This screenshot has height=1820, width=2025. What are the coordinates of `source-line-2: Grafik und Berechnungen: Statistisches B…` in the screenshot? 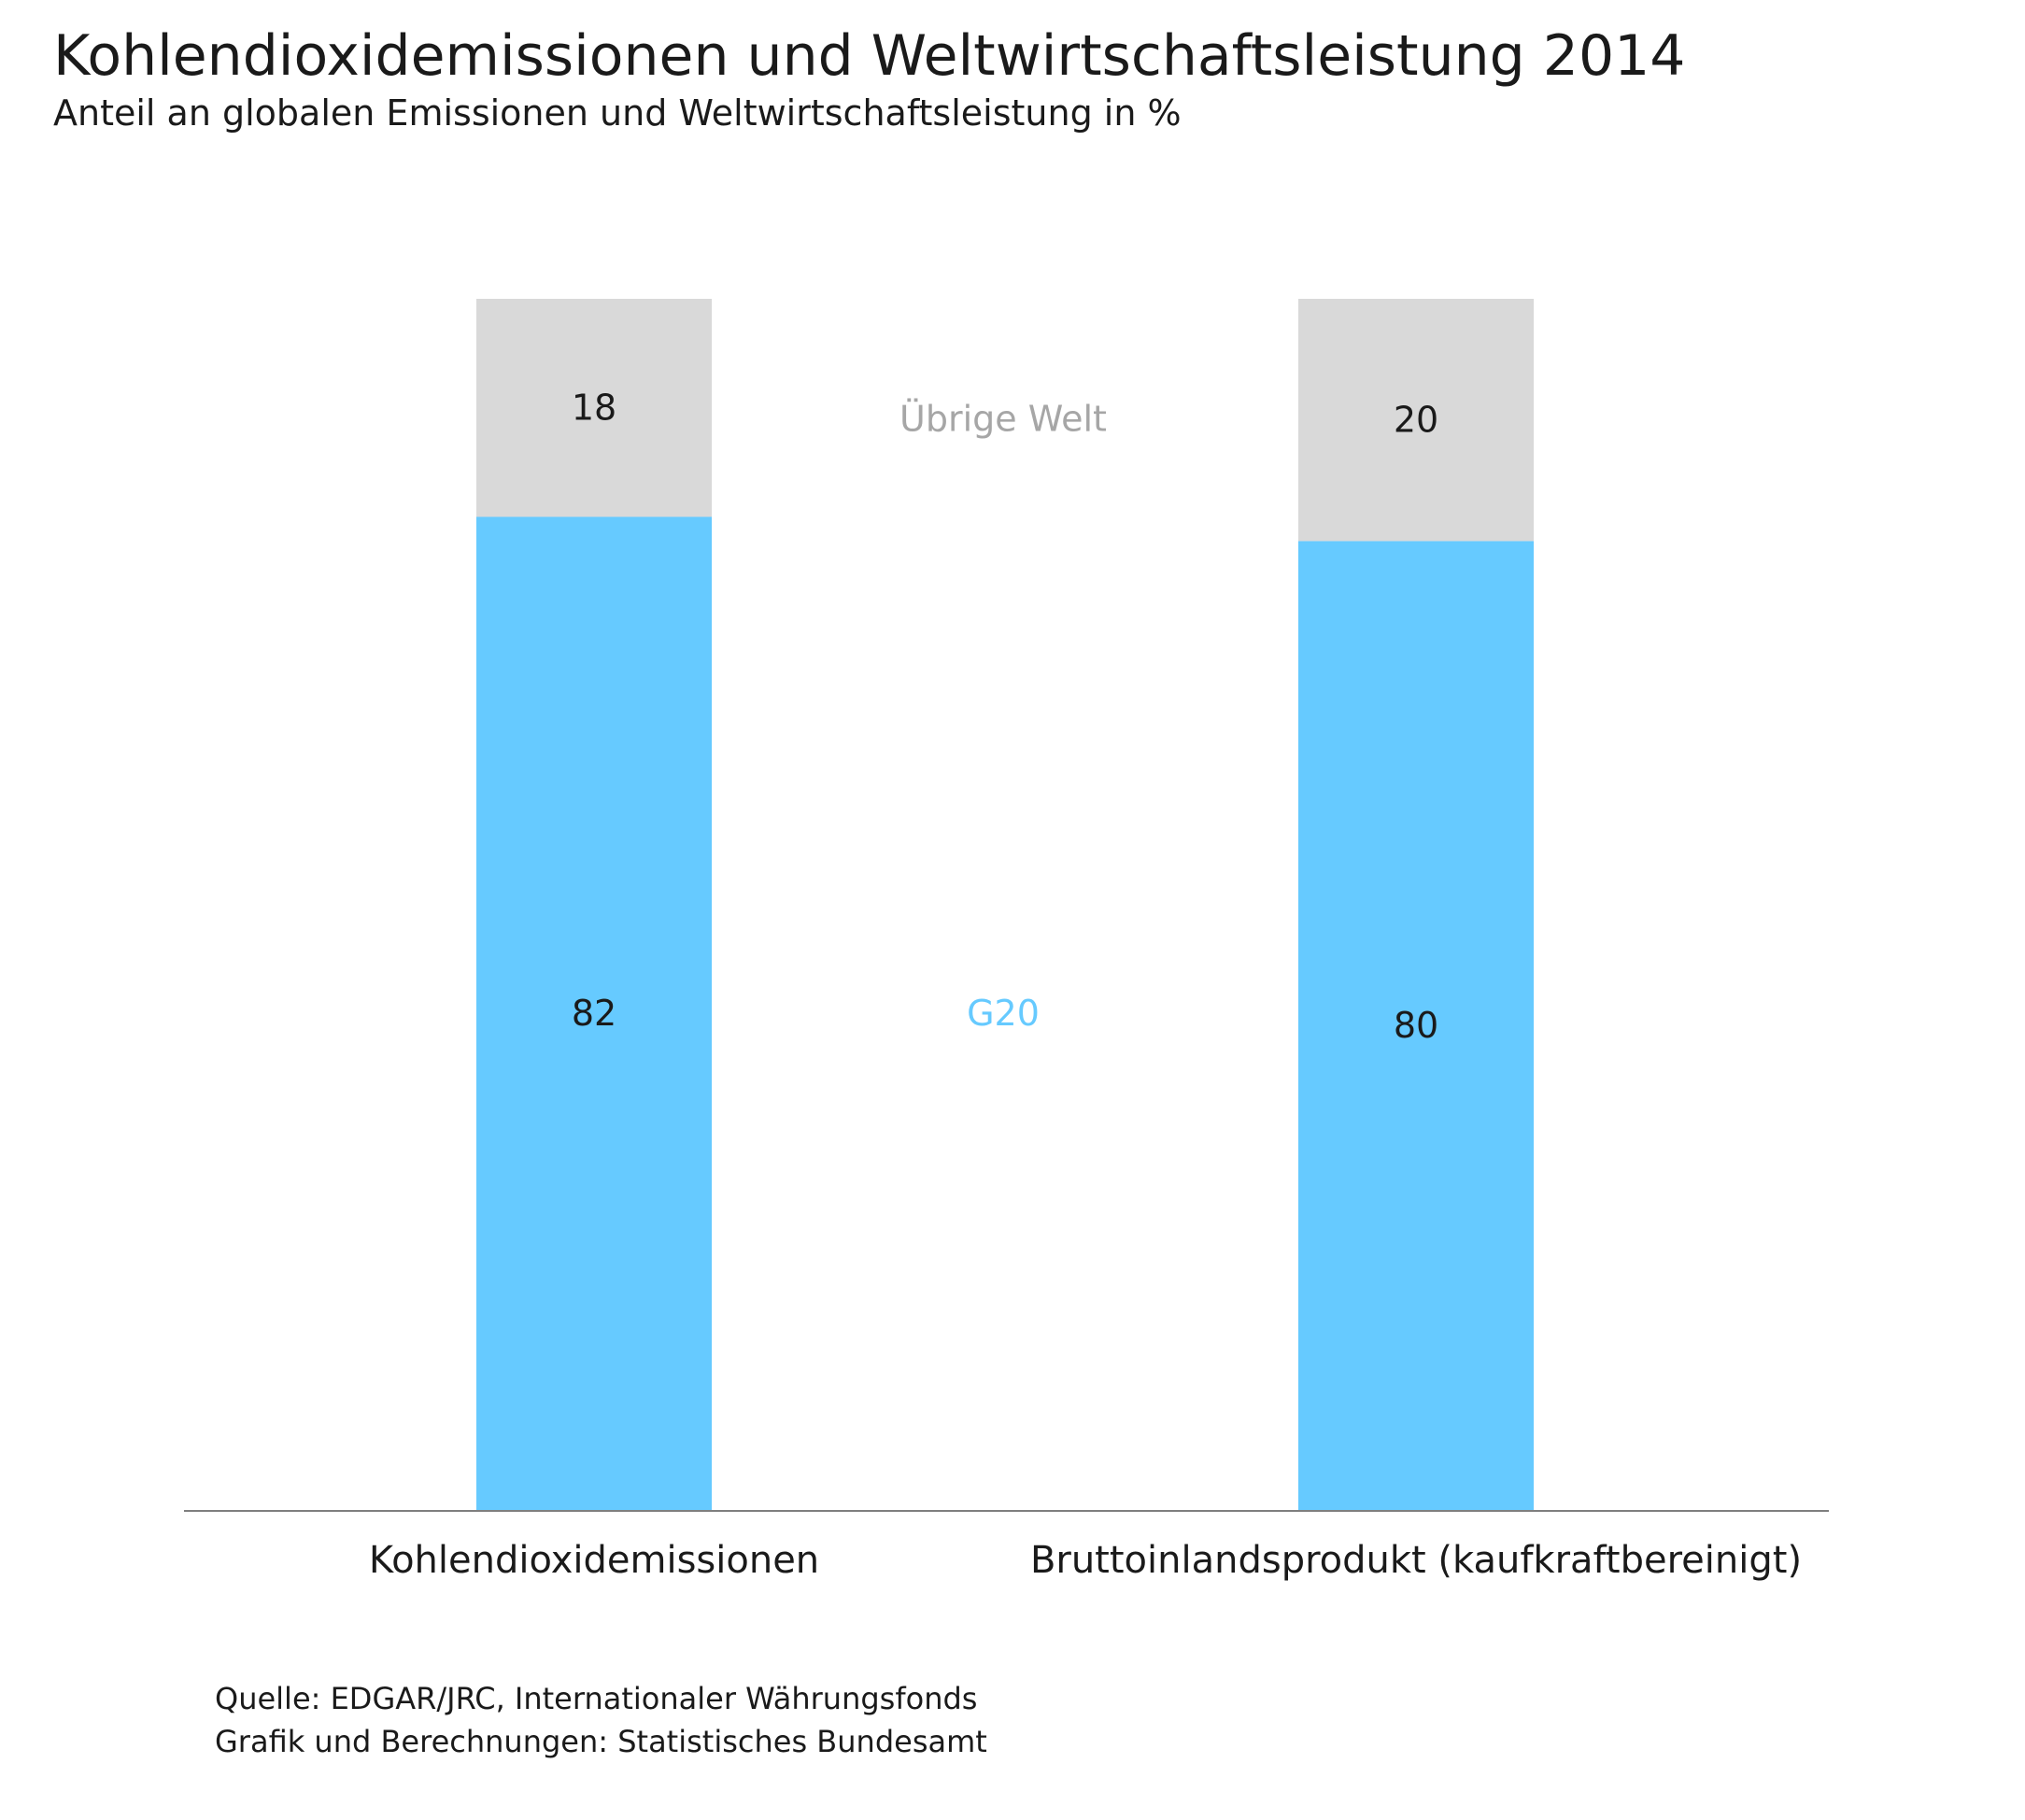 It's located at (601, 1741).